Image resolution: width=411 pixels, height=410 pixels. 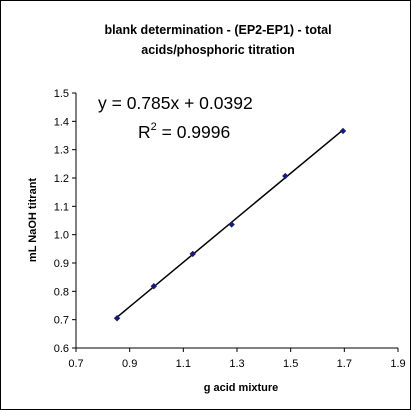 I want to click on x-tick-label: 0.7, so click(x=75, y=364).